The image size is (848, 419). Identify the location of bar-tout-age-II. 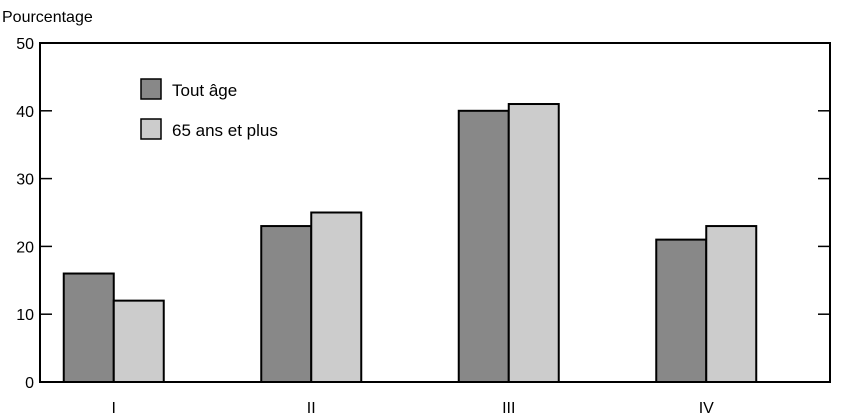
(286, 304).